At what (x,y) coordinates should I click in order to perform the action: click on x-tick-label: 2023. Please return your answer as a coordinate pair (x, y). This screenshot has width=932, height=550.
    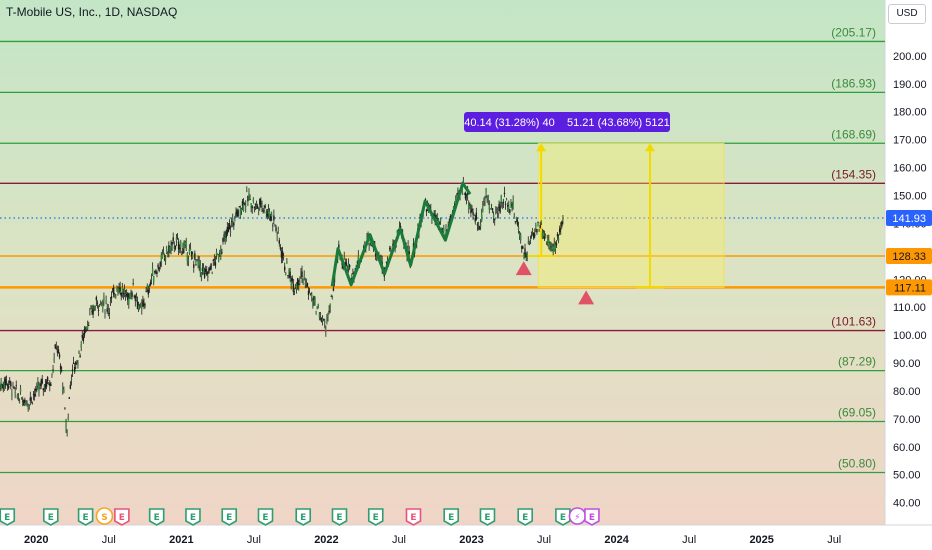
    Looking at the image, I should click on (471, 540).